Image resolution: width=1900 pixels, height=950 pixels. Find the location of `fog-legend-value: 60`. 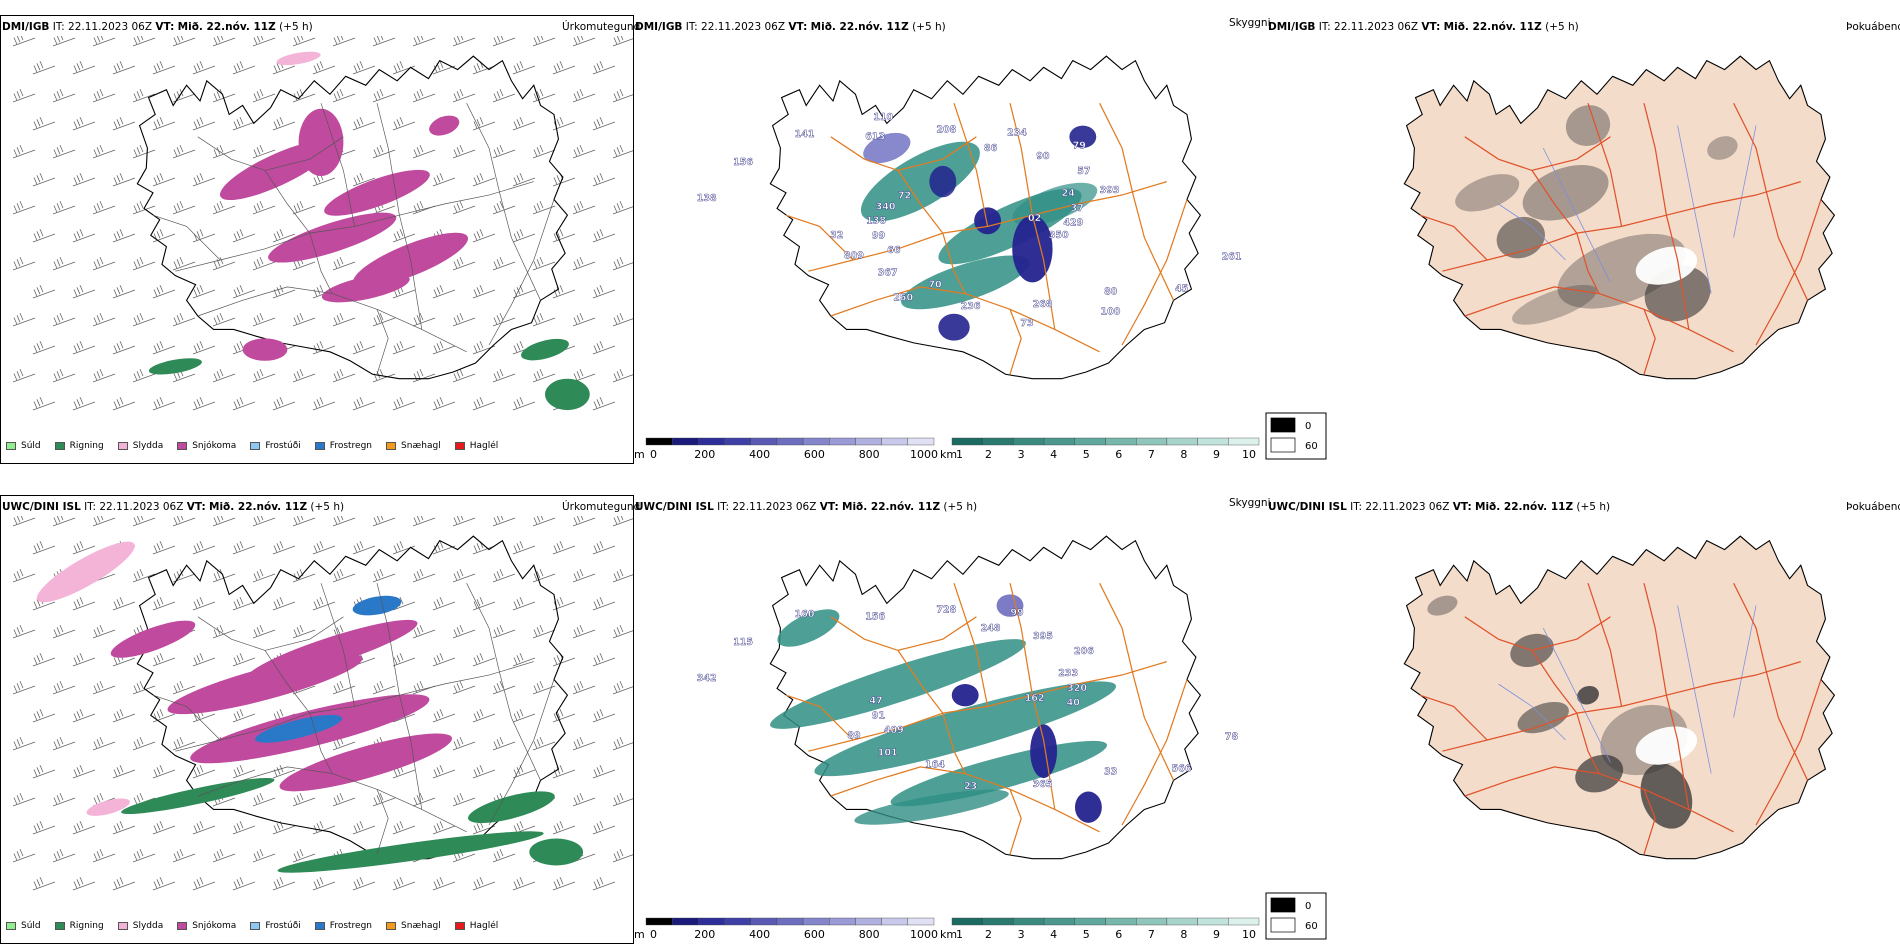

fog-legend-value: 60 is located at coordinates (1311, 926).